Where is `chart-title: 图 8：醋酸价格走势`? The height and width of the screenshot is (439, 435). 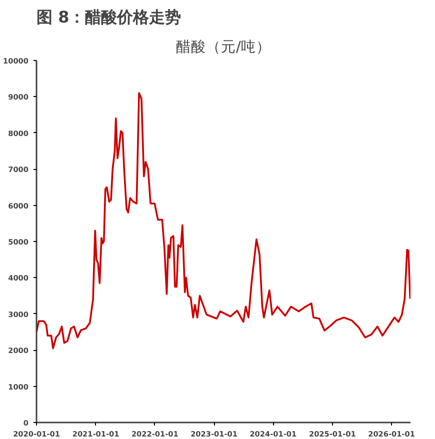
chart-title: 图 8：醋酸价格走势 is located at coordinates (109, 17).